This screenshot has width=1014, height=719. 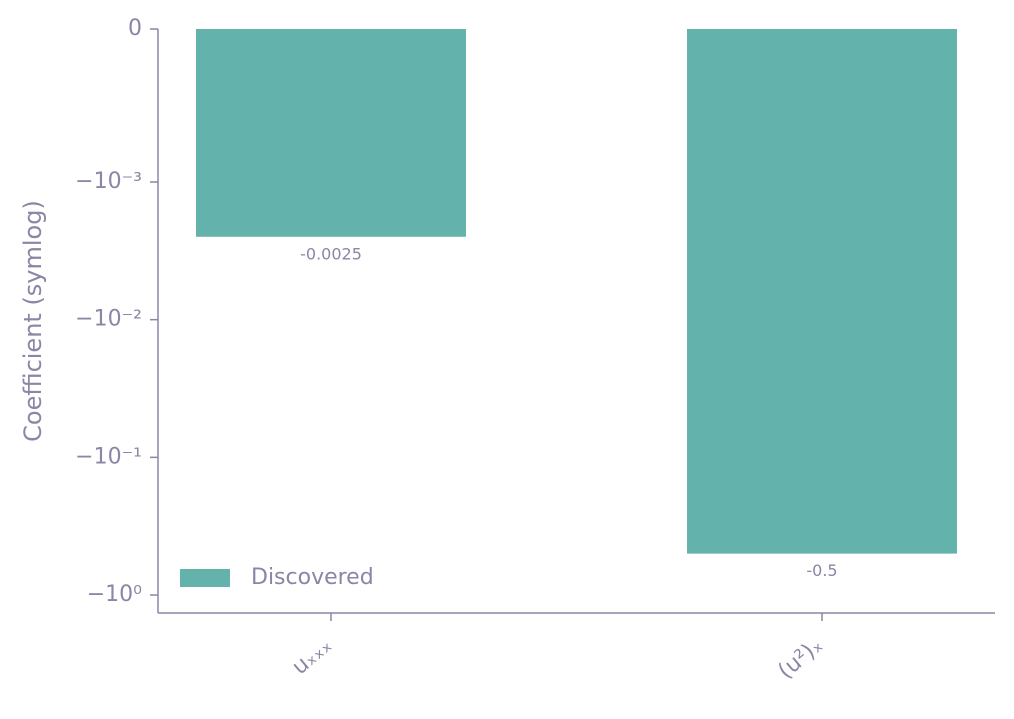 What do you see at coordinates (205, 578) in the screenshot?
I see `legend-swatch` at bounding box center [205, 578].